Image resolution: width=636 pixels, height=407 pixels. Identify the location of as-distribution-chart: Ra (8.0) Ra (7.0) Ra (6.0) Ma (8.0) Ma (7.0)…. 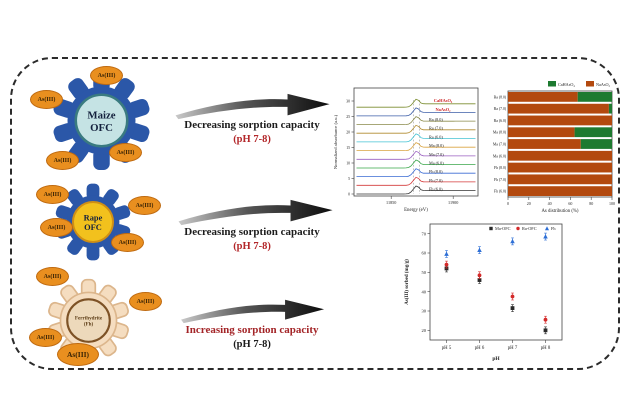
(558, 140).